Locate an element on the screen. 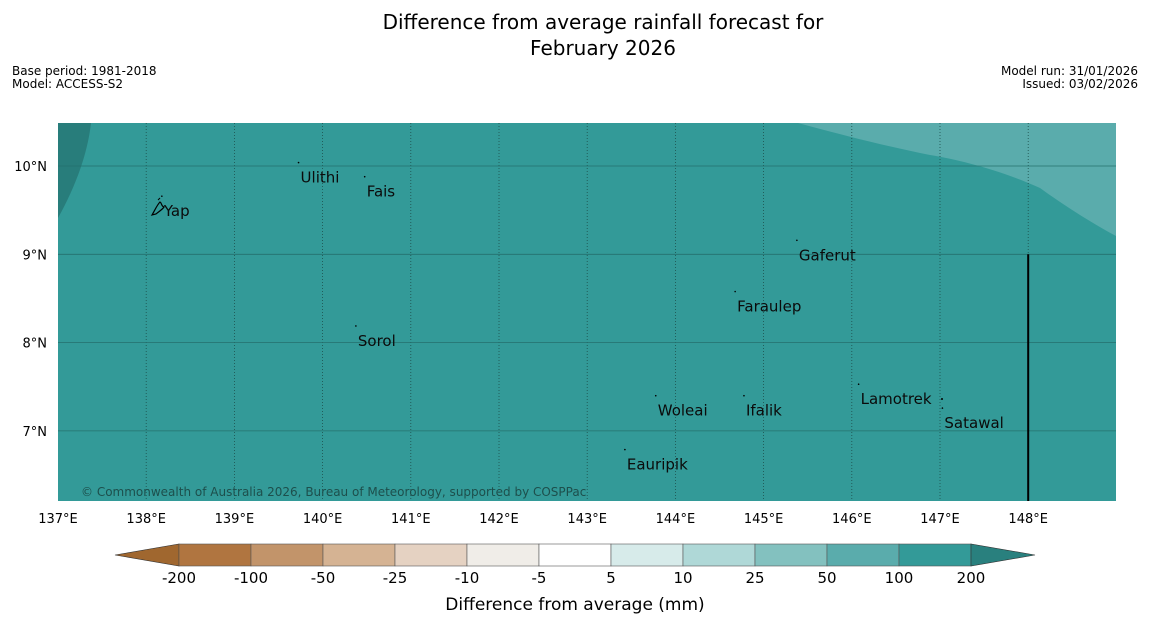 This screenshot has width=1150, height=644. lat-tick-label: 7°N is located at coordinates (35, 432).